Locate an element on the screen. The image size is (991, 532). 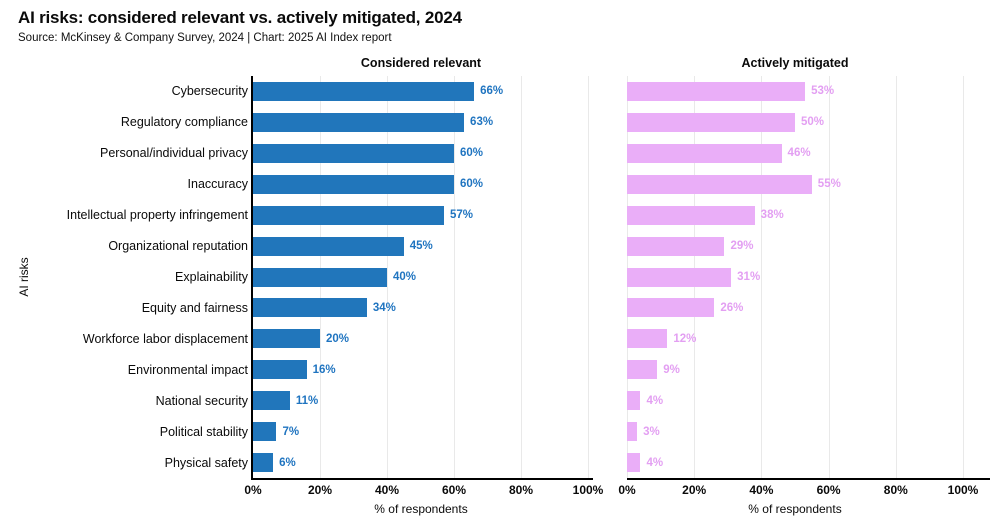
category-label: Environmental impact is located at coordinates (187, 369).